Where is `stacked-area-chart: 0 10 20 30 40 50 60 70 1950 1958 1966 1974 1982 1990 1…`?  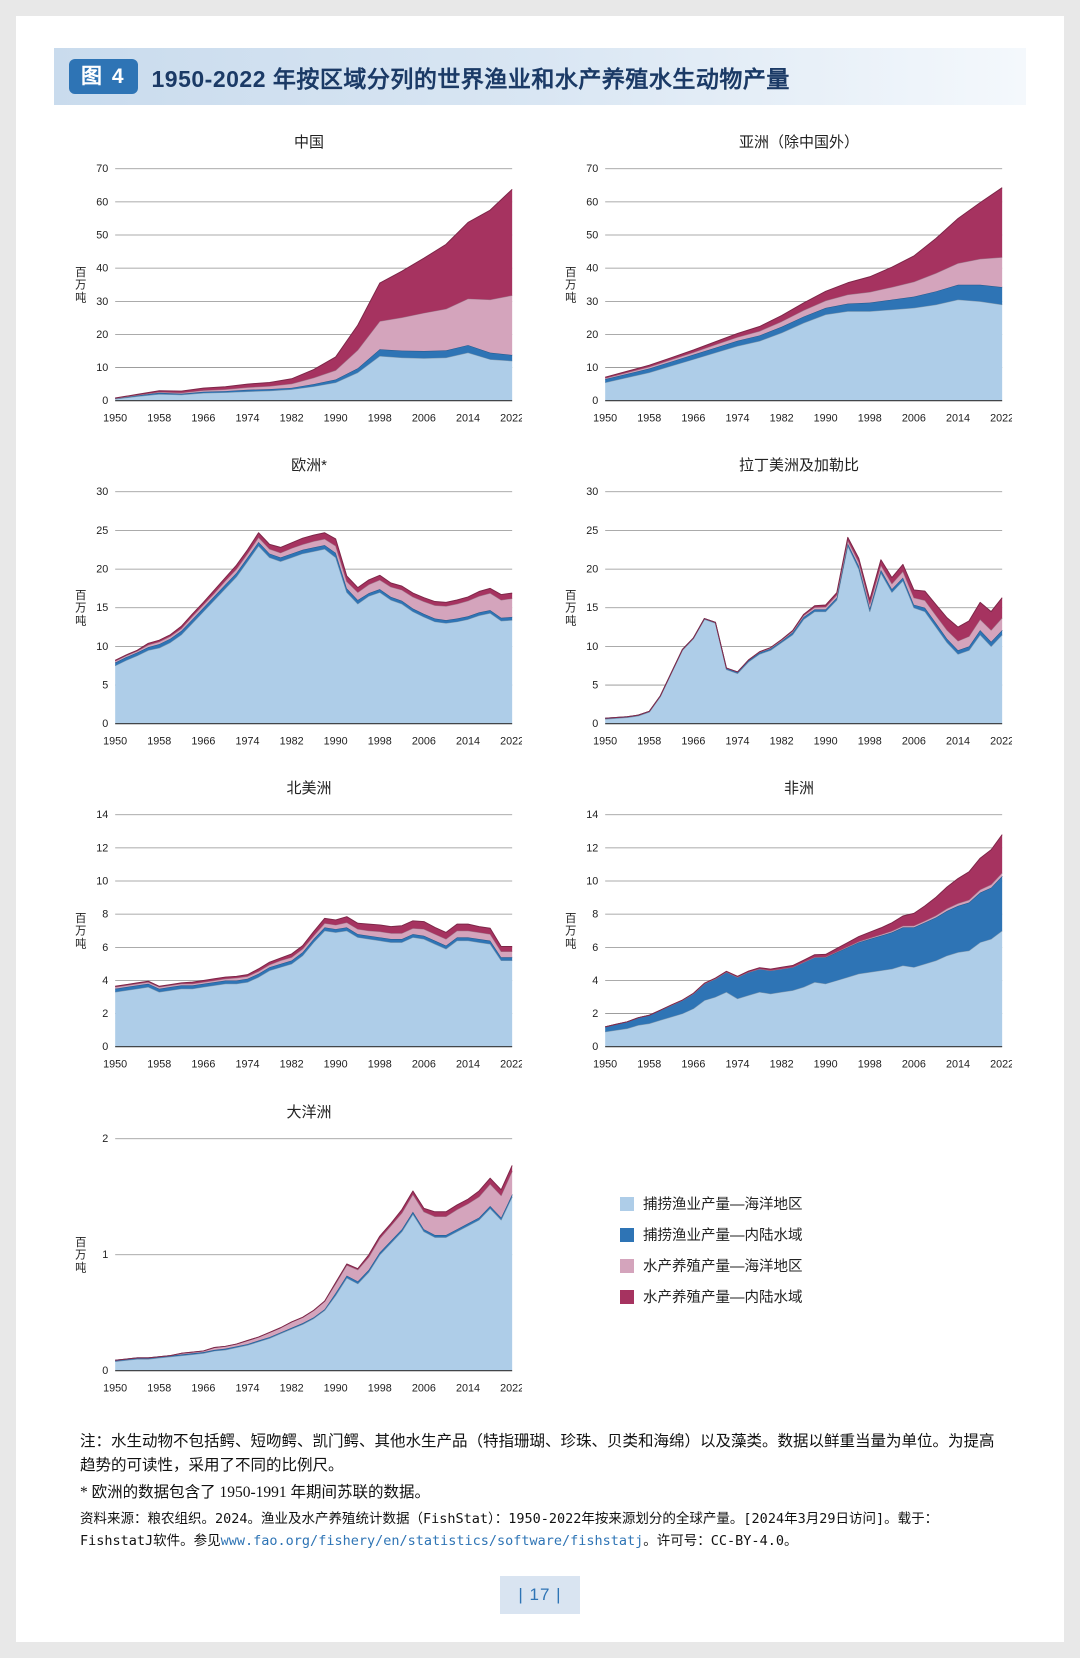
stacked-area-chart: 0 10 20 30 40 50 60 70 1950 1958 1966 1974 1982 1990 1… is located at coordinates (785, 293).